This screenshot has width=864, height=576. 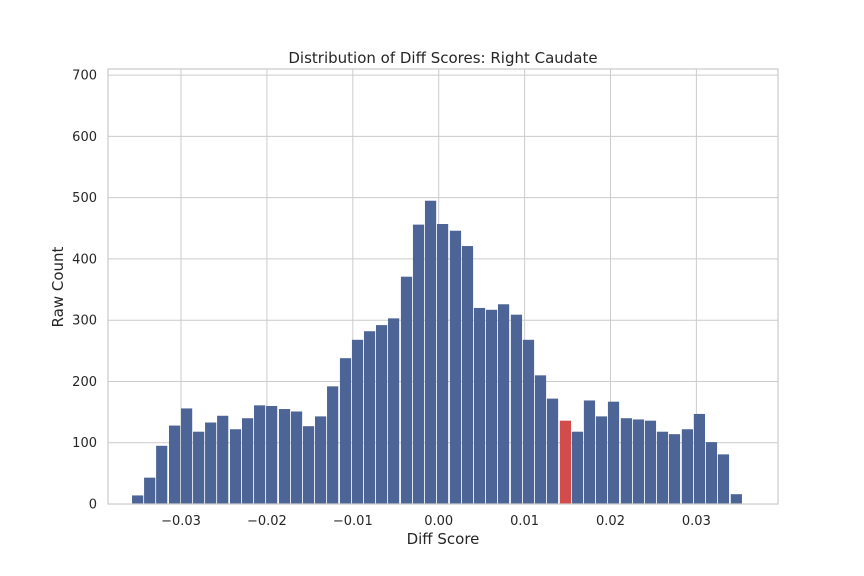 I want to click on histogram-bar-highlighted, so click(x=565, y=462).